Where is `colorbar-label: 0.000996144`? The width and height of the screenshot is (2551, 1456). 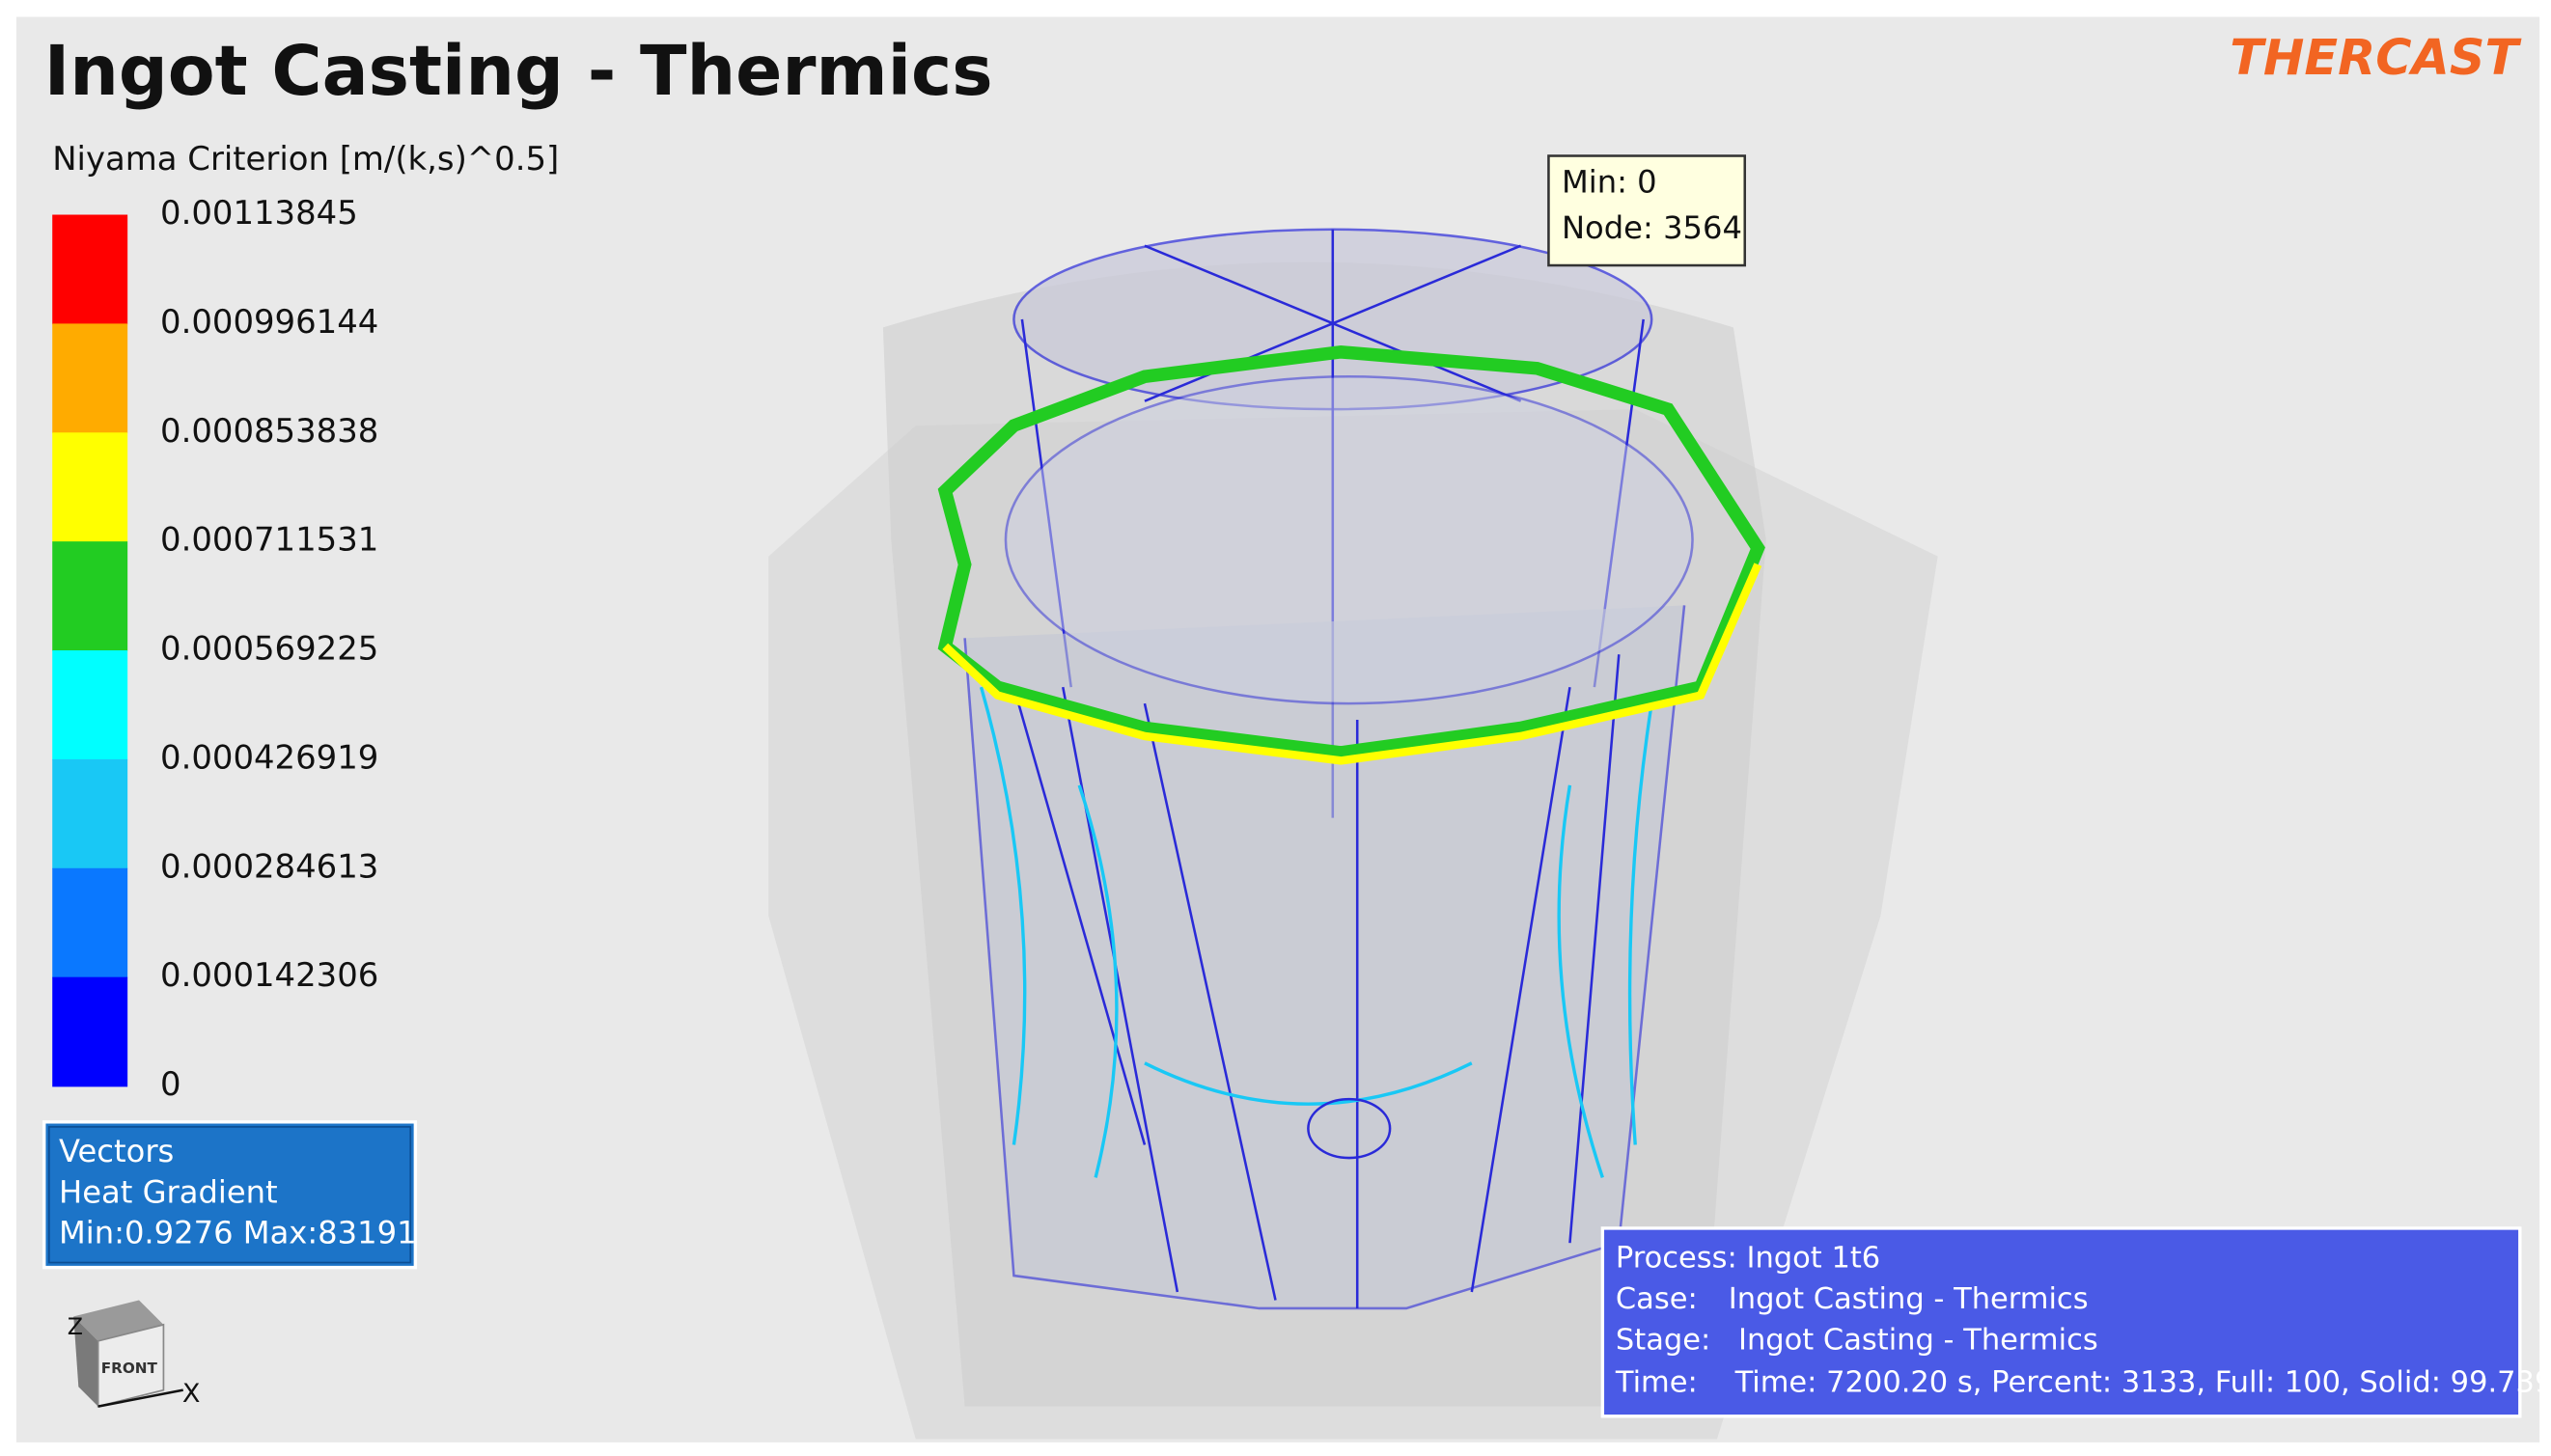
colorbar-label: 0.000996144 is located at coordinates (269, 322).